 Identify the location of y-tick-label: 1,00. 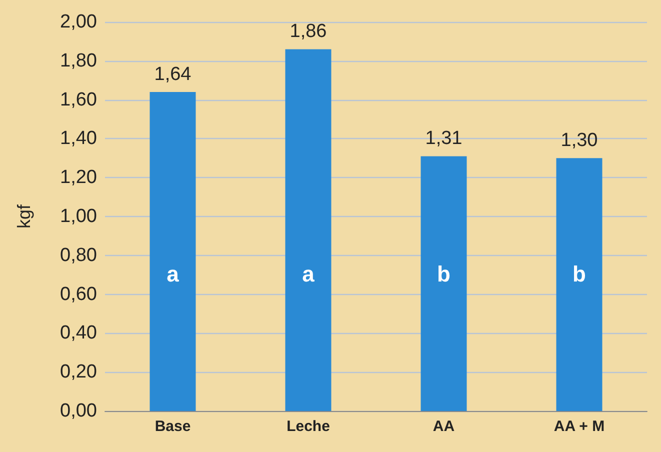
(78, 216).